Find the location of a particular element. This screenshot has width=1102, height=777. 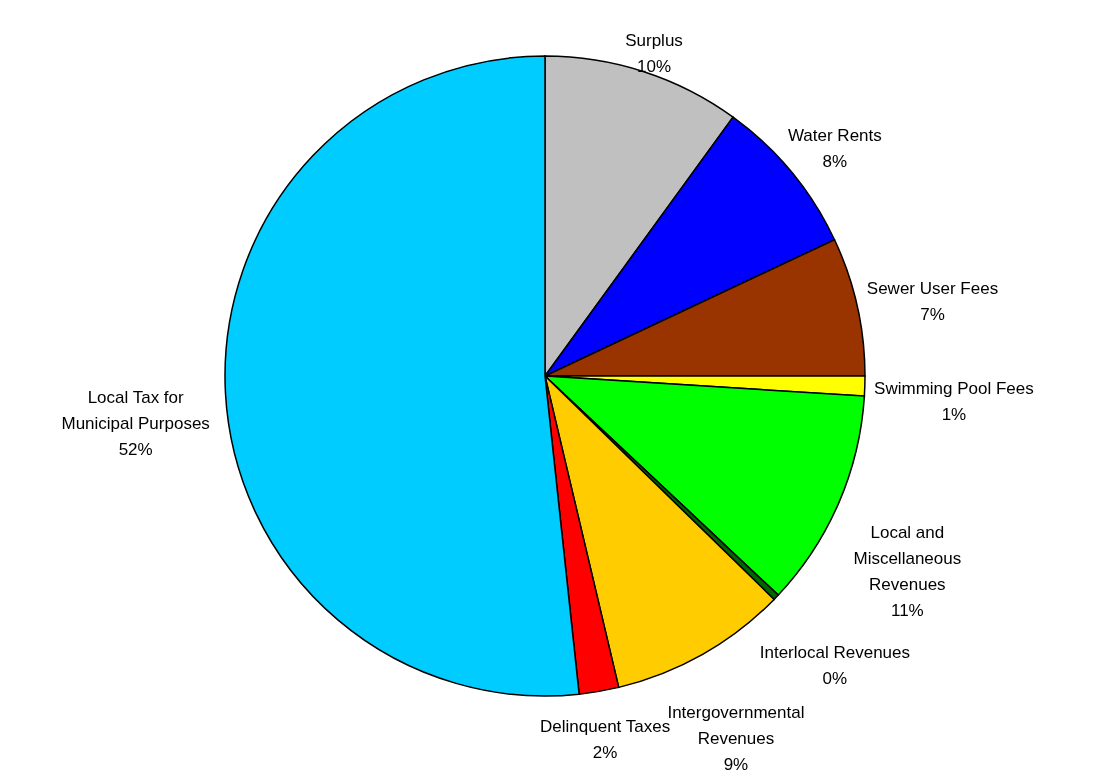

slice-label: Local and Miscellaneous Revenues is located at coordinates (907, 558).